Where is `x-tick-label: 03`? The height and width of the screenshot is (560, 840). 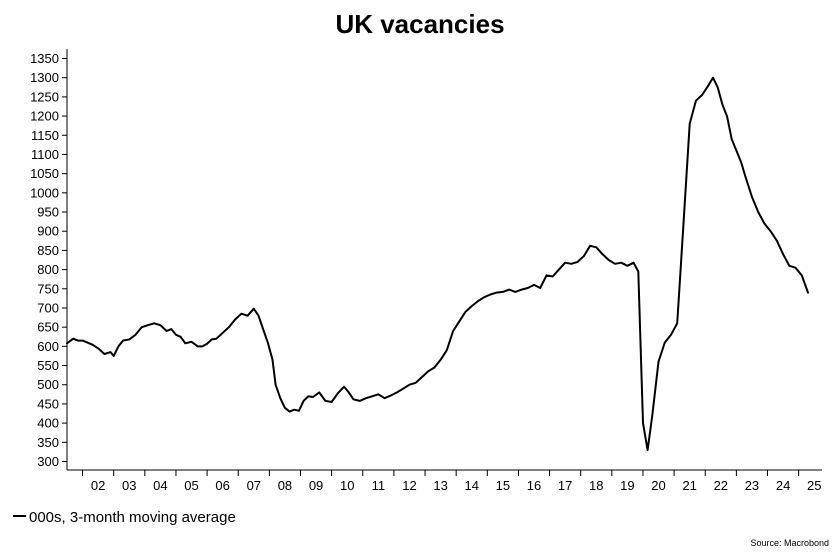
x-tick-label: 03 is located at coordinates (129, 485).